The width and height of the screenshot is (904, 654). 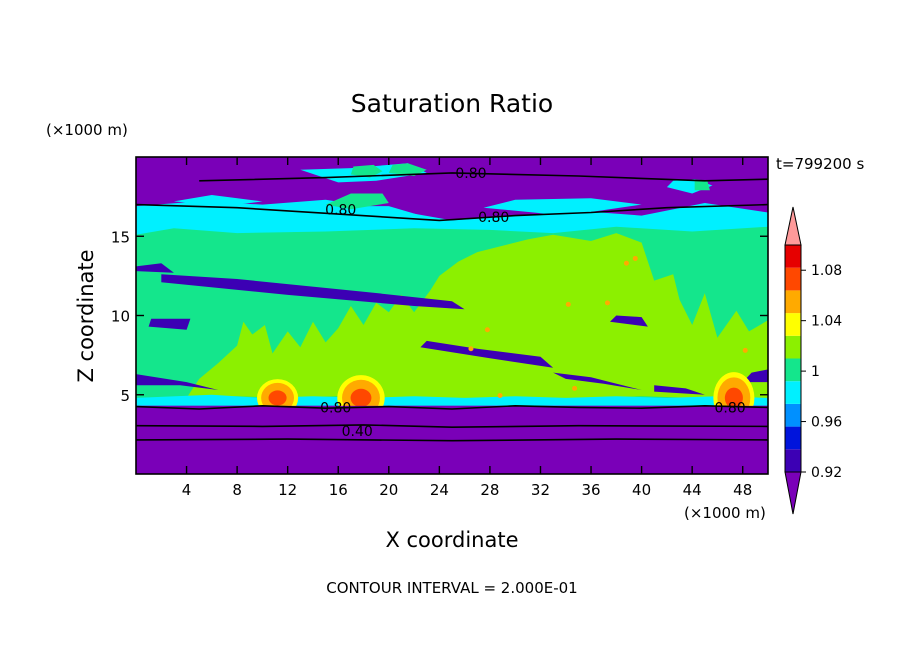 What do you see at coordinates (120, 317) in the screenshot?
I see `y-tick-label: 10` at bounding box center [120, 317].